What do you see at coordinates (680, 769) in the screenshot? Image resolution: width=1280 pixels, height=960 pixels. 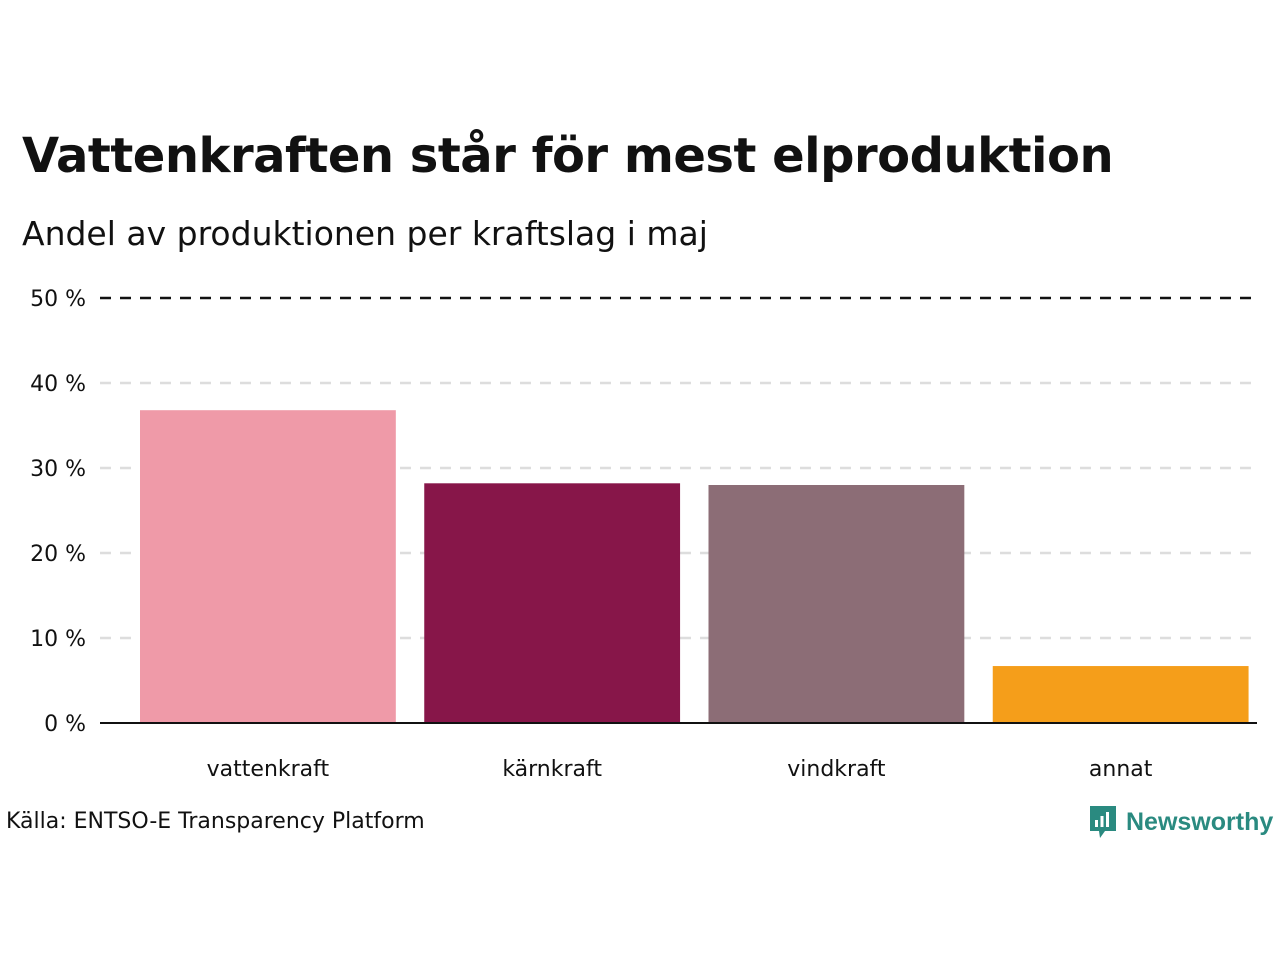 I see `x-axis-ticks: vattenkraft kärnkraft vindkraft annat` at bounding box center [680, 769].